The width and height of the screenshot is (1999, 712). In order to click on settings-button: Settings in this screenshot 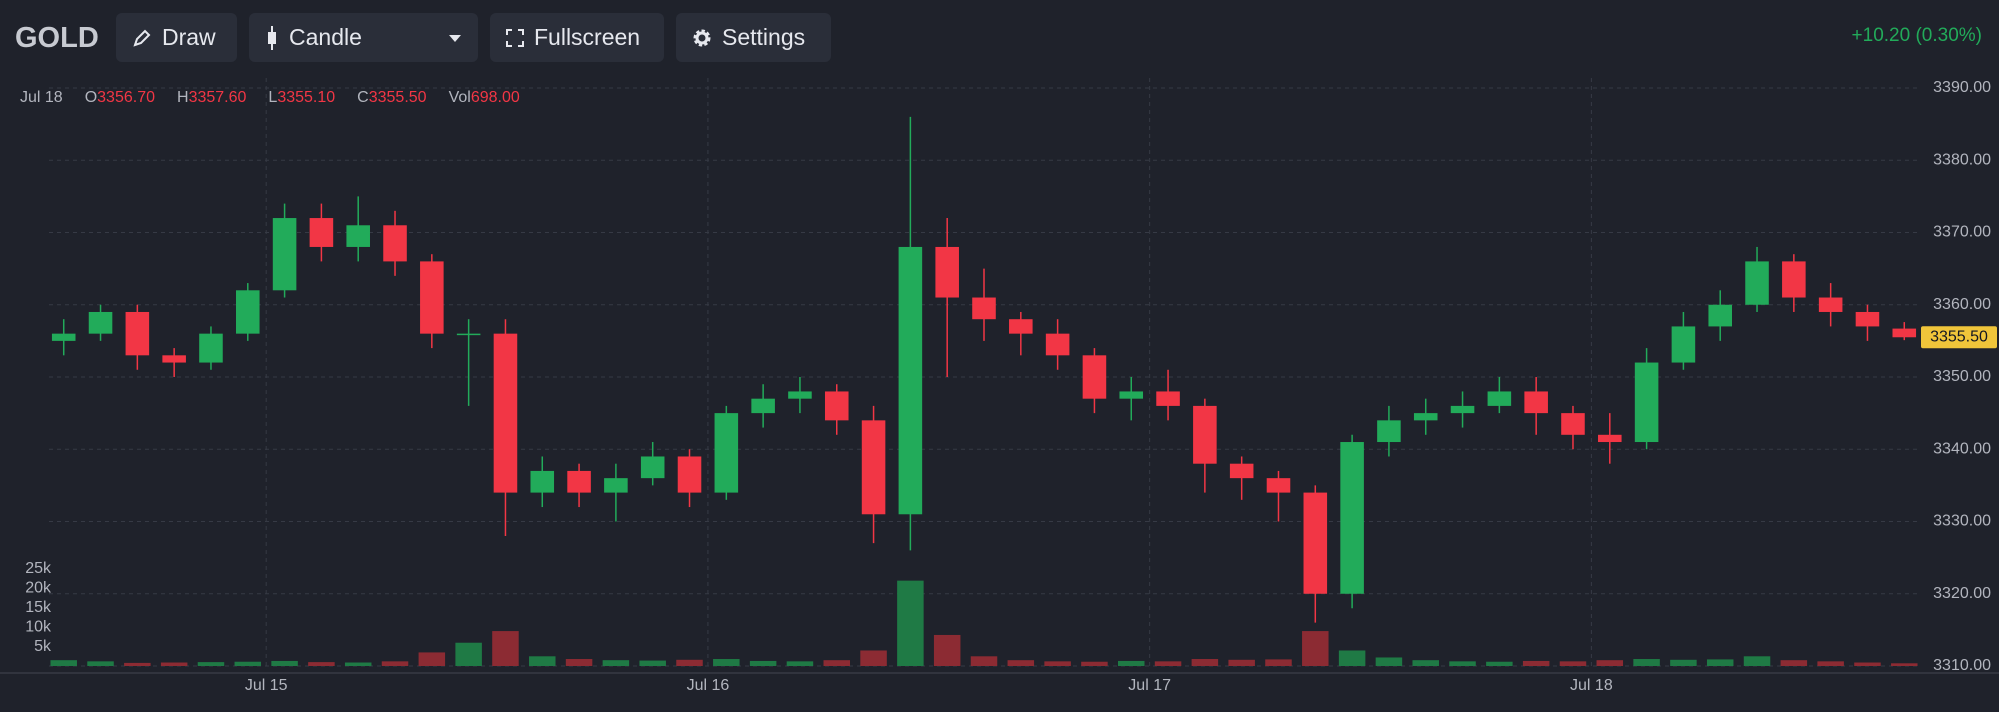, I will do `click(753, 37)`.